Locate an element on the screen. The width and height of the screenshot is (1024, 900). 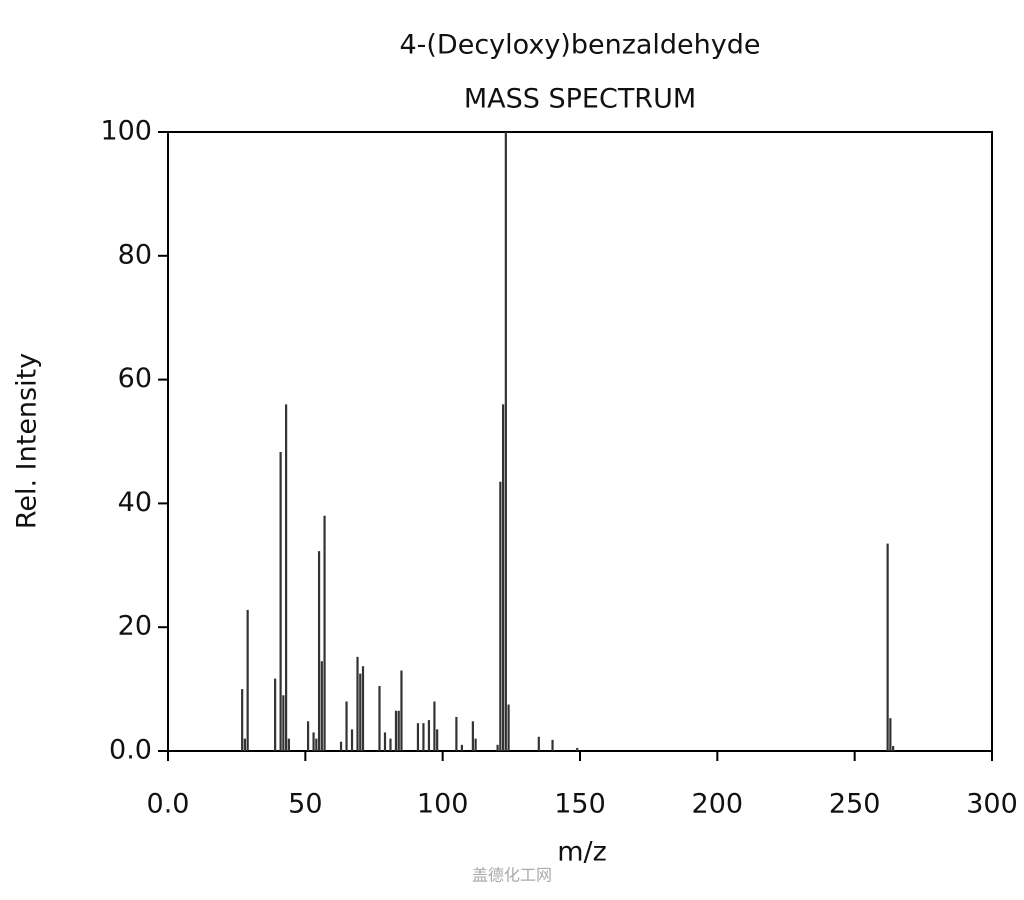
y-tick-label: 60 is located at coordinates (135, 378).